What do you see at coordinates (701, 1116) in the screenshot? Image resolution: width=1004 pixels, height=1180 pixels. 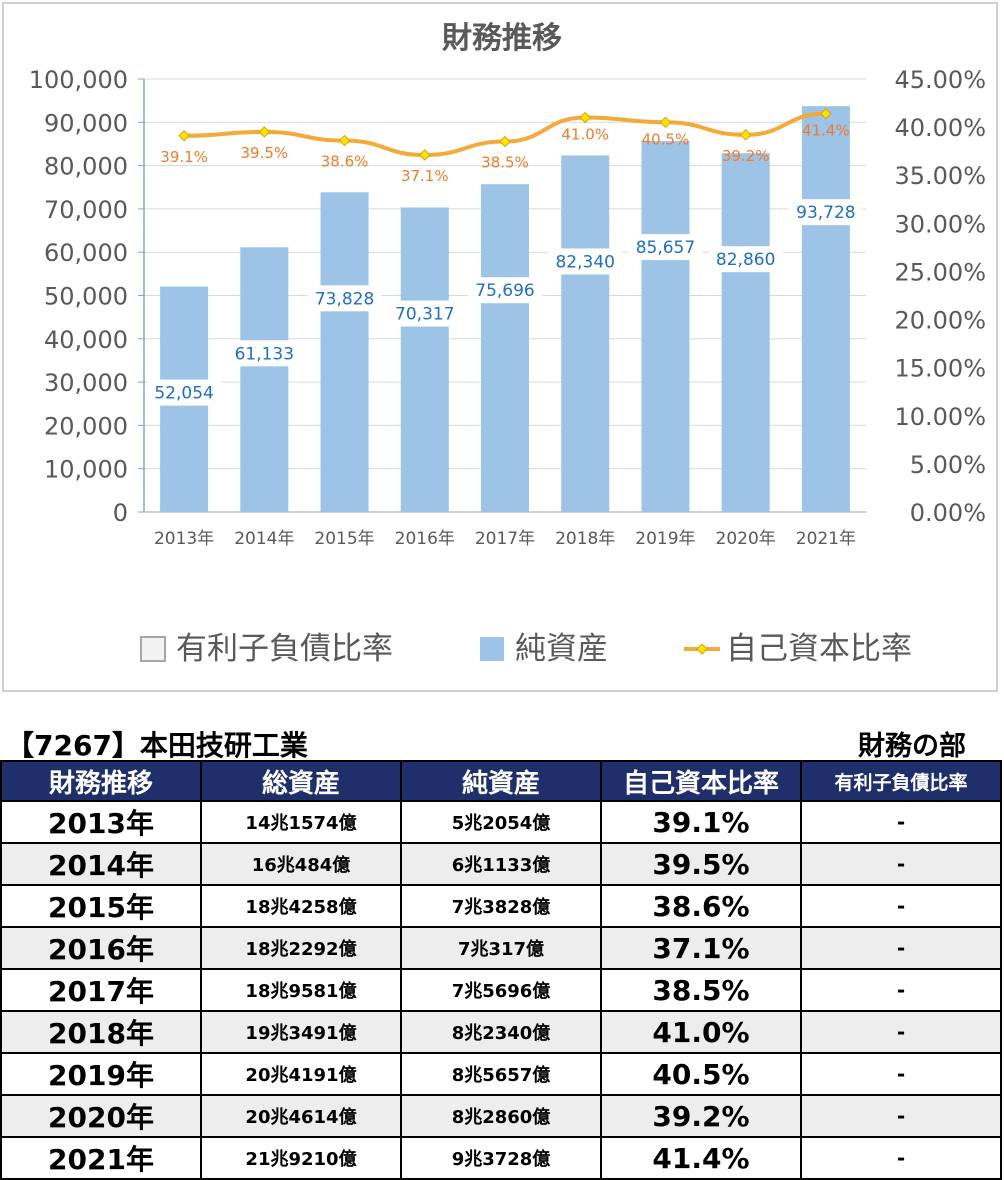 I see `row-equity-ratio: 39.2%` at bounding box center [701, 1116].